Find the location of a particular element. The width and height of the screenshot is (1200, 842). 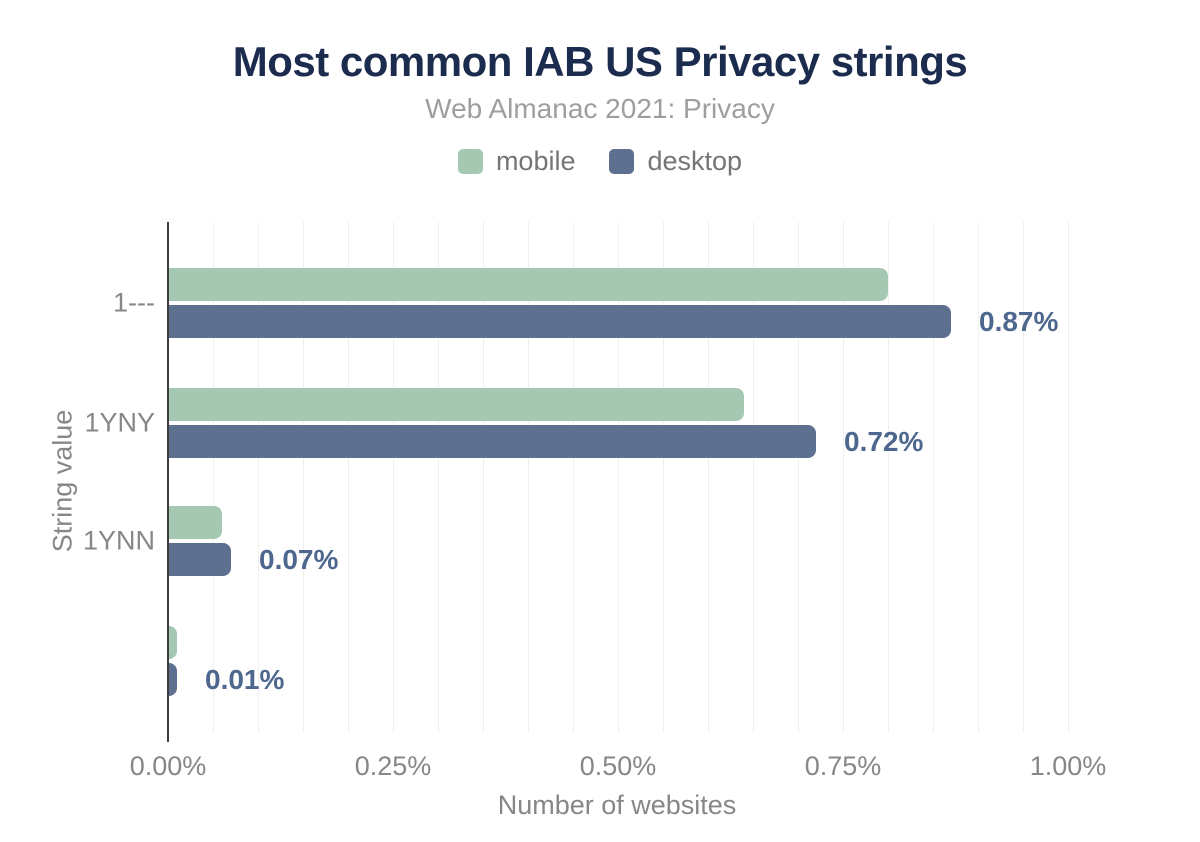

bar-mobile-1--- is located at coordinates (528, 284).